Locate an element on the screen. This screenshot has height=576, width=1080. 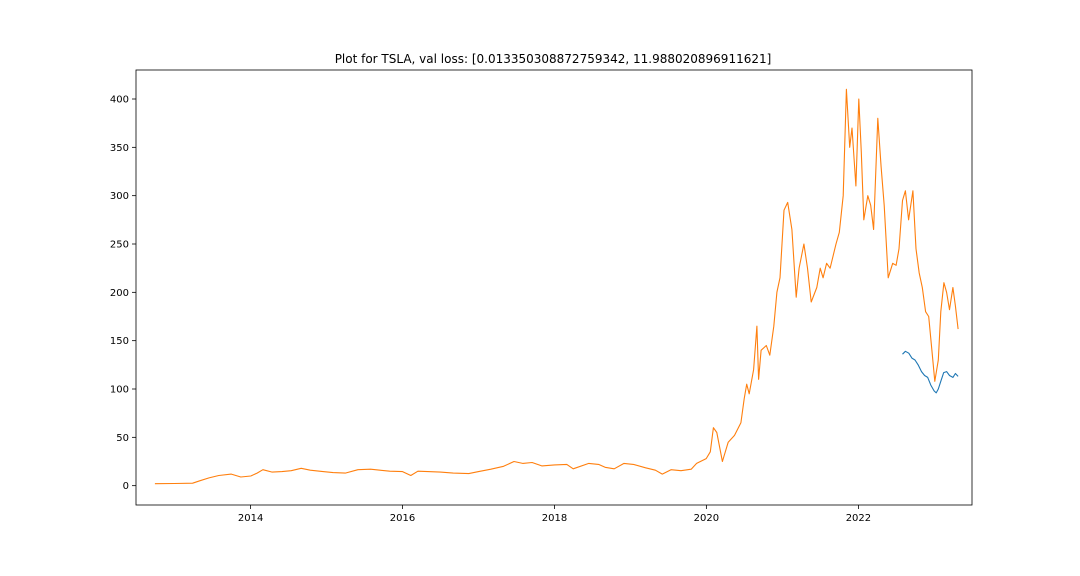
y-tick-label: 250 is located at coordinates (119, 245).